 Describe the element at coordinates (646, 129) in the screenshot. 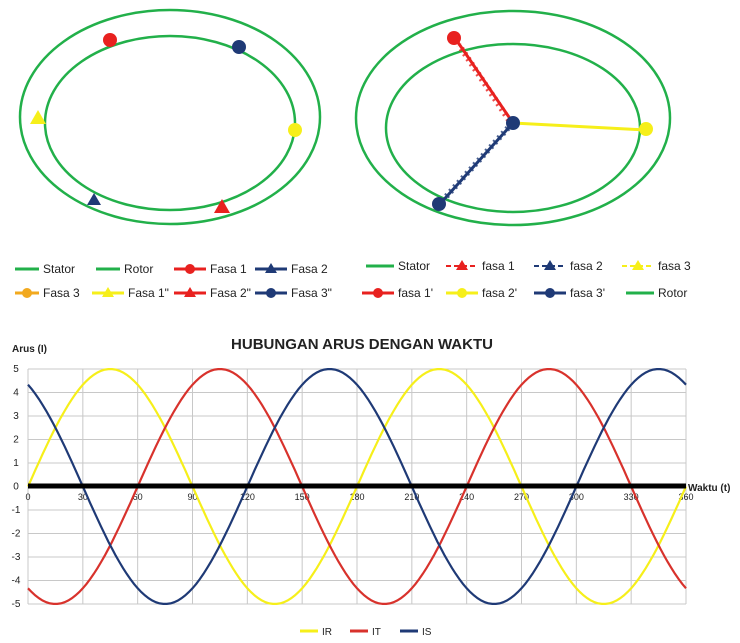

I see `right-marker-fasa-3-prime` at that location.